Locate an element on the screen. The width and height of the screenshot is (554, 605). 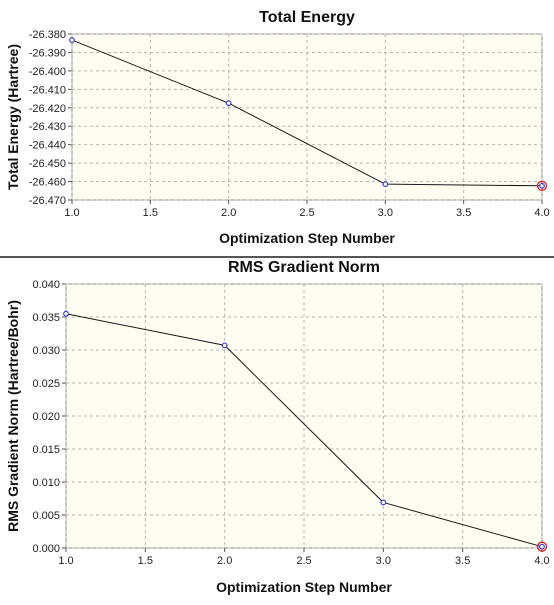
y-tick-label: 0.005 is located at coordinates (46, 516).